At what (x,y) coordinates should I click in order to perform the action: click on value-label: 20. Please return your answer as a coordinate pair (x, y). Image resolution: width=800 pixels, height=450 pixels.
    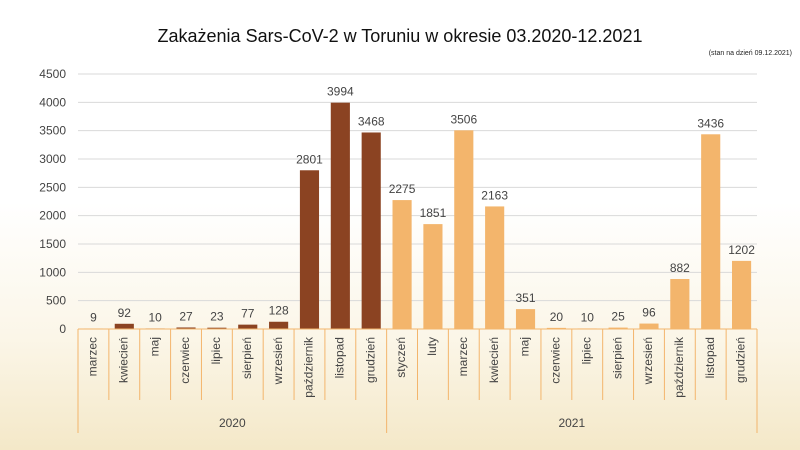
    Looking at the image, I should click on (557, 317).